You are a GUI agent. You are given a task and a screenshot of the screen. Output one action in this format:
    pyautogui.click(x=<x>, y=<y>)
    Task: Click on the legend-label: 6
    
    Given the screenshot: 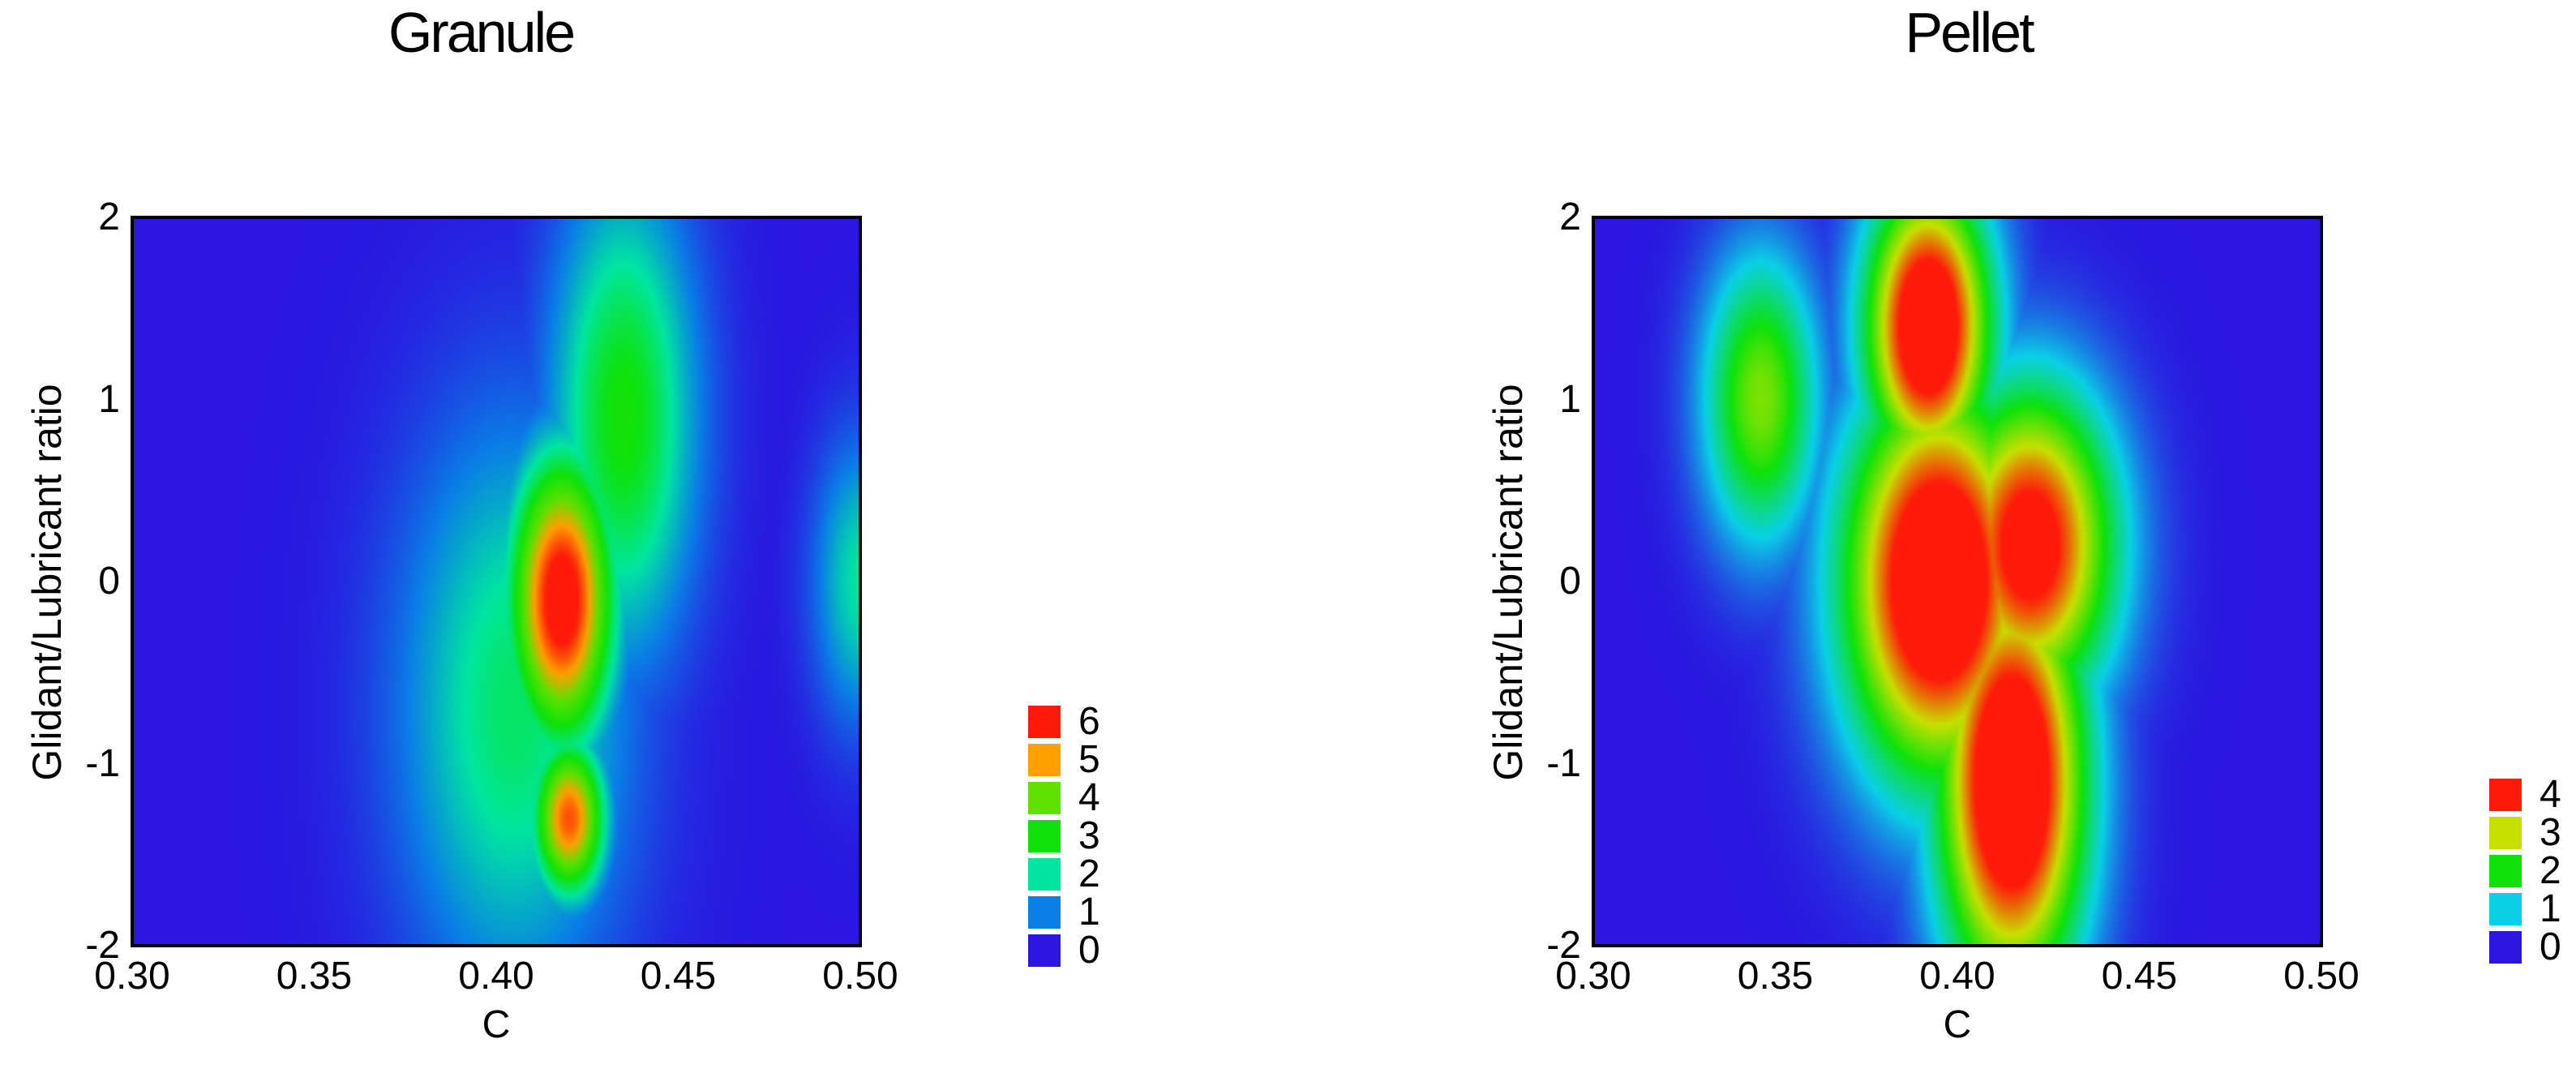 What is the action you would take?
    pyautogui.click(x=1089, y=721)
    